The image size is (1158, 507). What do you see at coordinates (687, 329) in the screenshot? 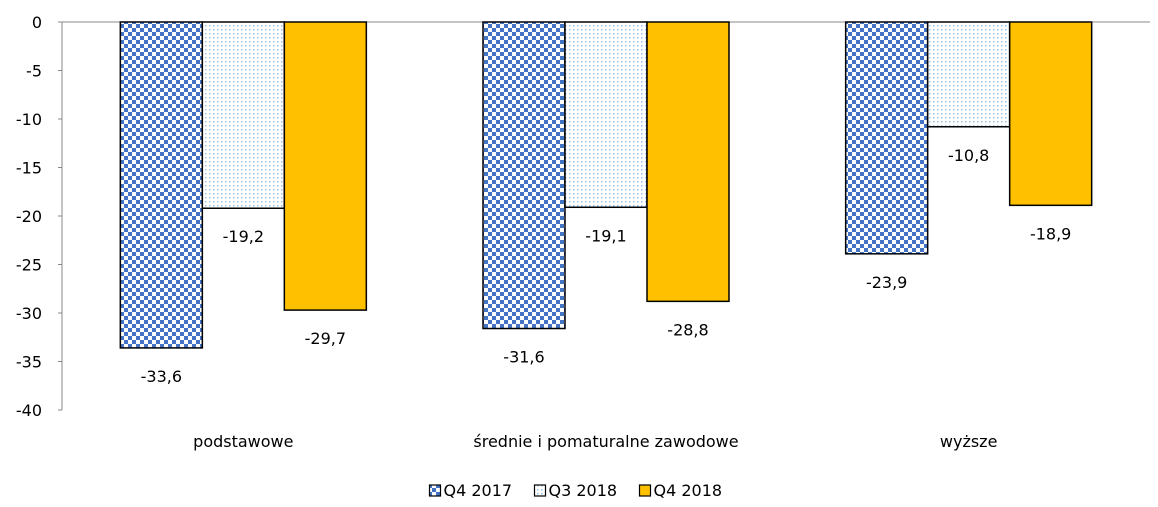
I see `data-label: -28,8` at bounding box center [687, 329].